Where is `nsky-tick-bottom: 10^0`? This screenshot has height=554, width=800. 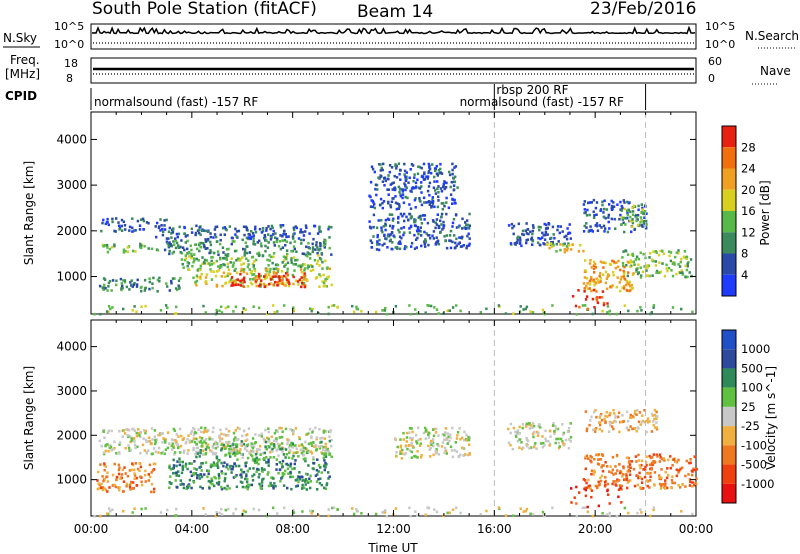 nsky-tick-bottom: 10^0 is located at coordinates (69, 44).